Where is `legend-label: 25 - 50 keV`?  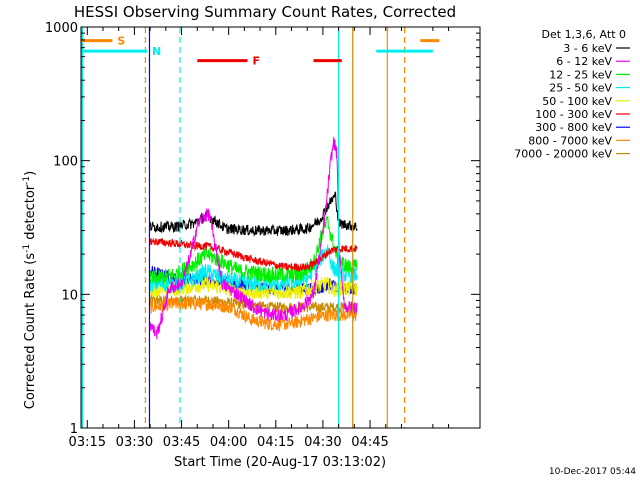 legend-label: 25 - 50 keV is located at coordinates (580, 88).